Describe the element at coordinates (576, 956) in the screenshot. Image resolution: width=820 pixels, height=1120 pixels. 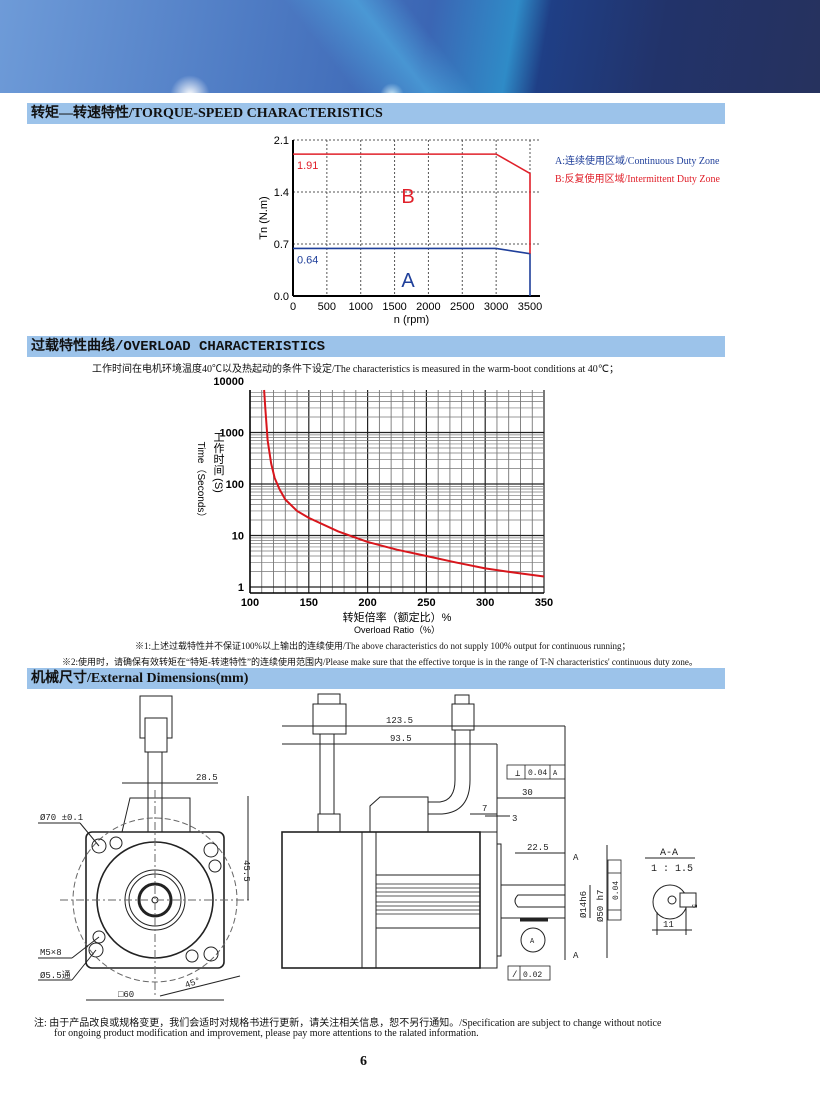
I see `section-mark-bottom: A` at that location.